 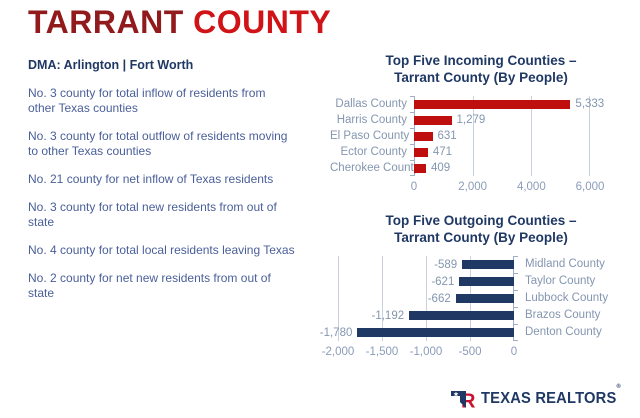 What do you see at coordinates (563, 332) in the screenshot?
I see `category-label: Denton County` at bounding box center [563, 332].